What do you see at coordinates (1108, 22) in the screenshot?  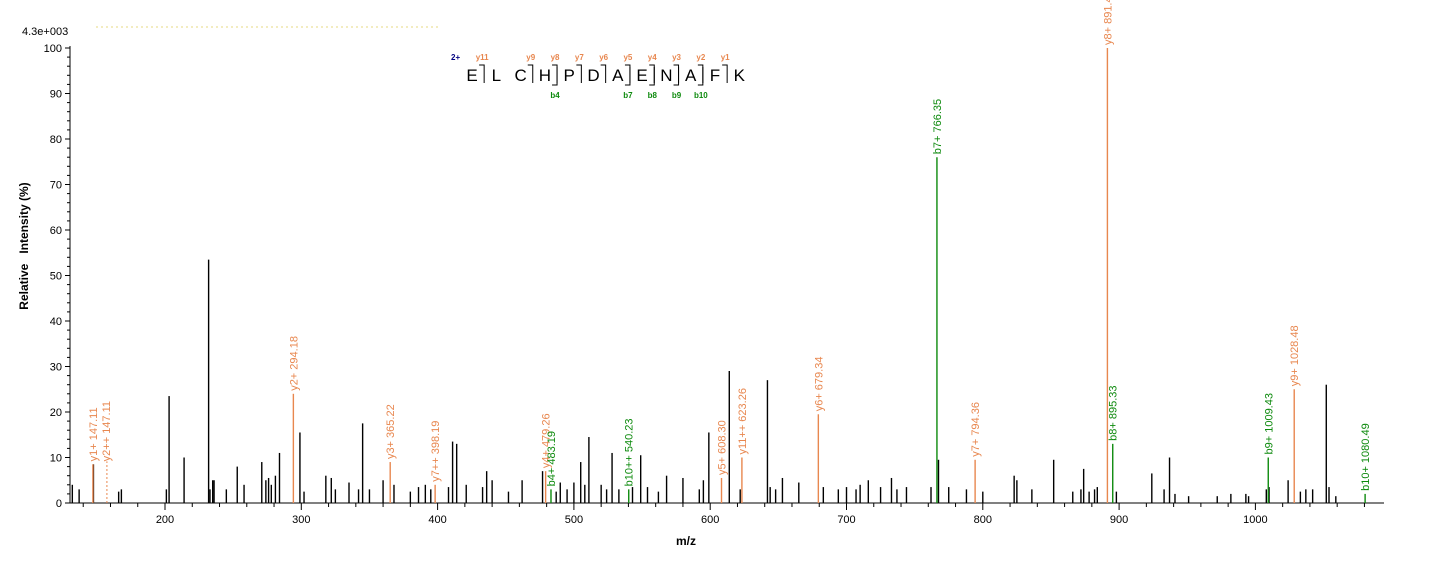 I see `peak-label-y: y8+ 891.42` at bounding box center [1108, 22].